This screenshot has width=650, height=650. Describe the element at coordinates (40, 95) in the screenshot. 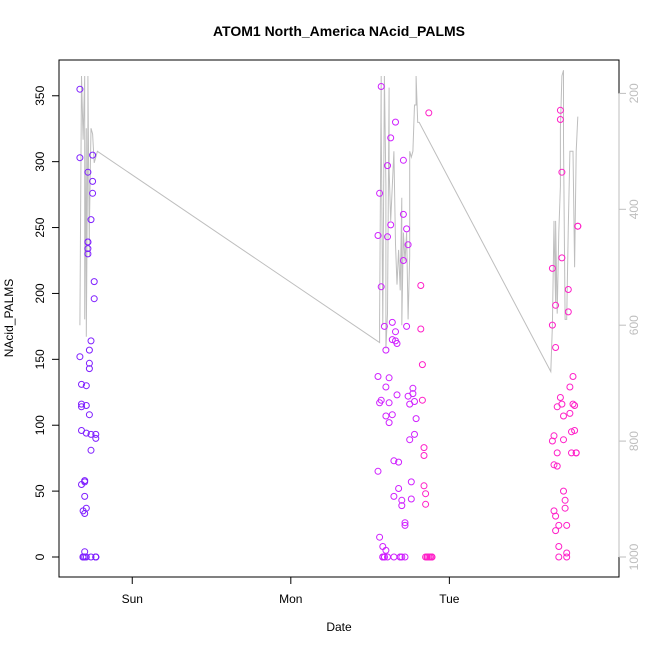

I see `y-tick-label: 350` at that location.